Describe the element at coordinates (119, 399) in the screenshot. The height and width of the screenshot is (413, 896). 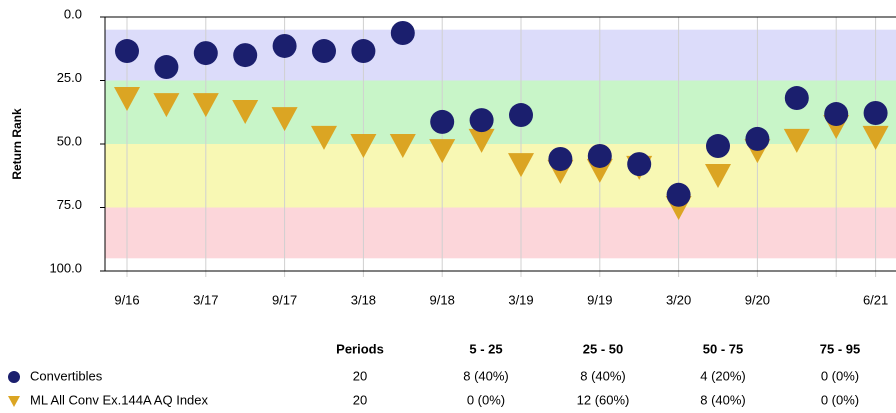
I see `legend-label: ML All Conv Ex.144A AQ Index` at that location.